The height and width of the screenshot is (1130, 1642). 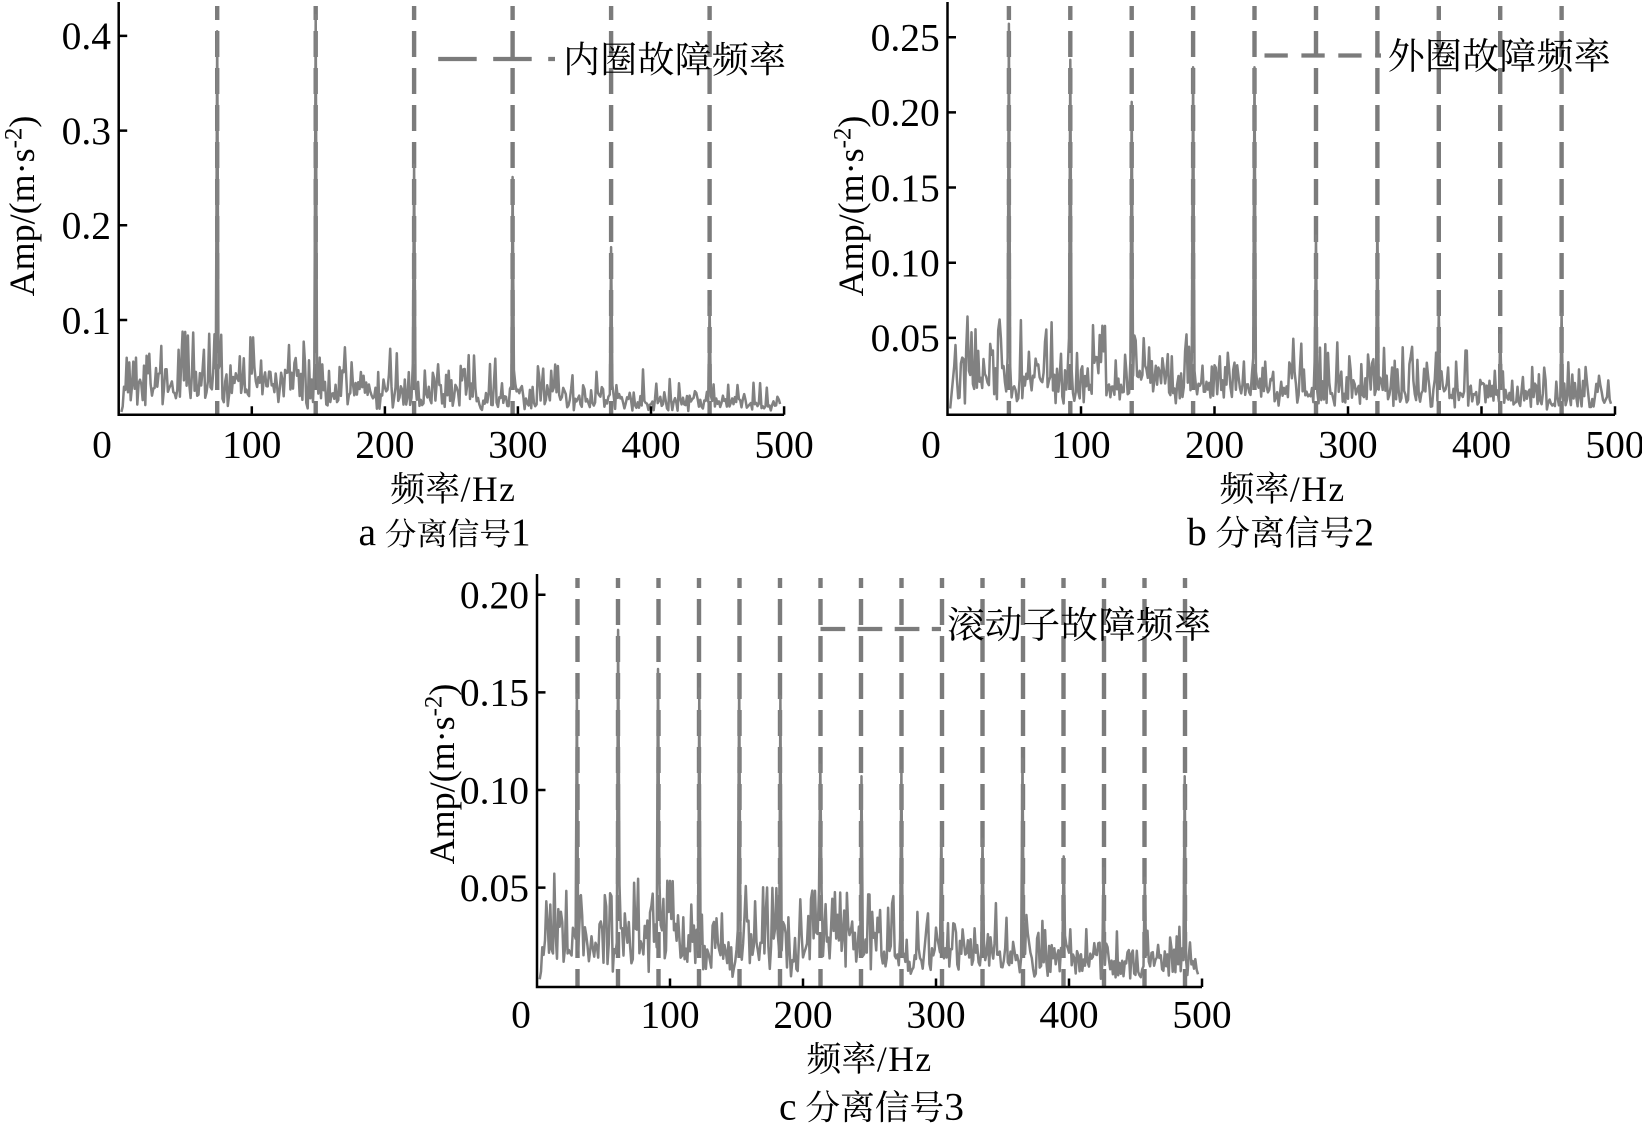 I want to click on svg-text: 1, so click(x=521, y=532).